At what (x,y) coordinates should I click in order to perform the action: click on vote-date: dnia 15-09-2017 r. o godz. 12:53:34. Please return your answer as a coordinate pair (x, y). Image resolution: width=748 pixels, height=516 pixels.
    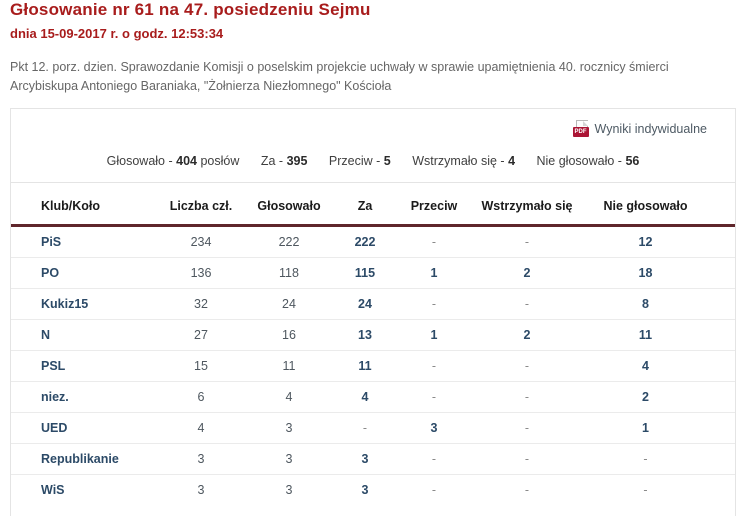
    Looking at the image, I should click on (117, 34).